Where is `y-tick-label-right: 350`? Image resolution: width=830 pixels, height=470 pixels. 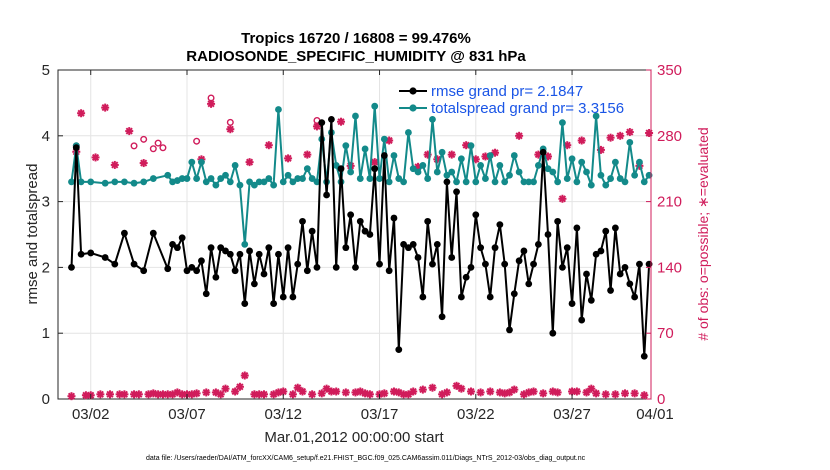 y-tick-label-right: 350 is located at coordinates (669, 70).